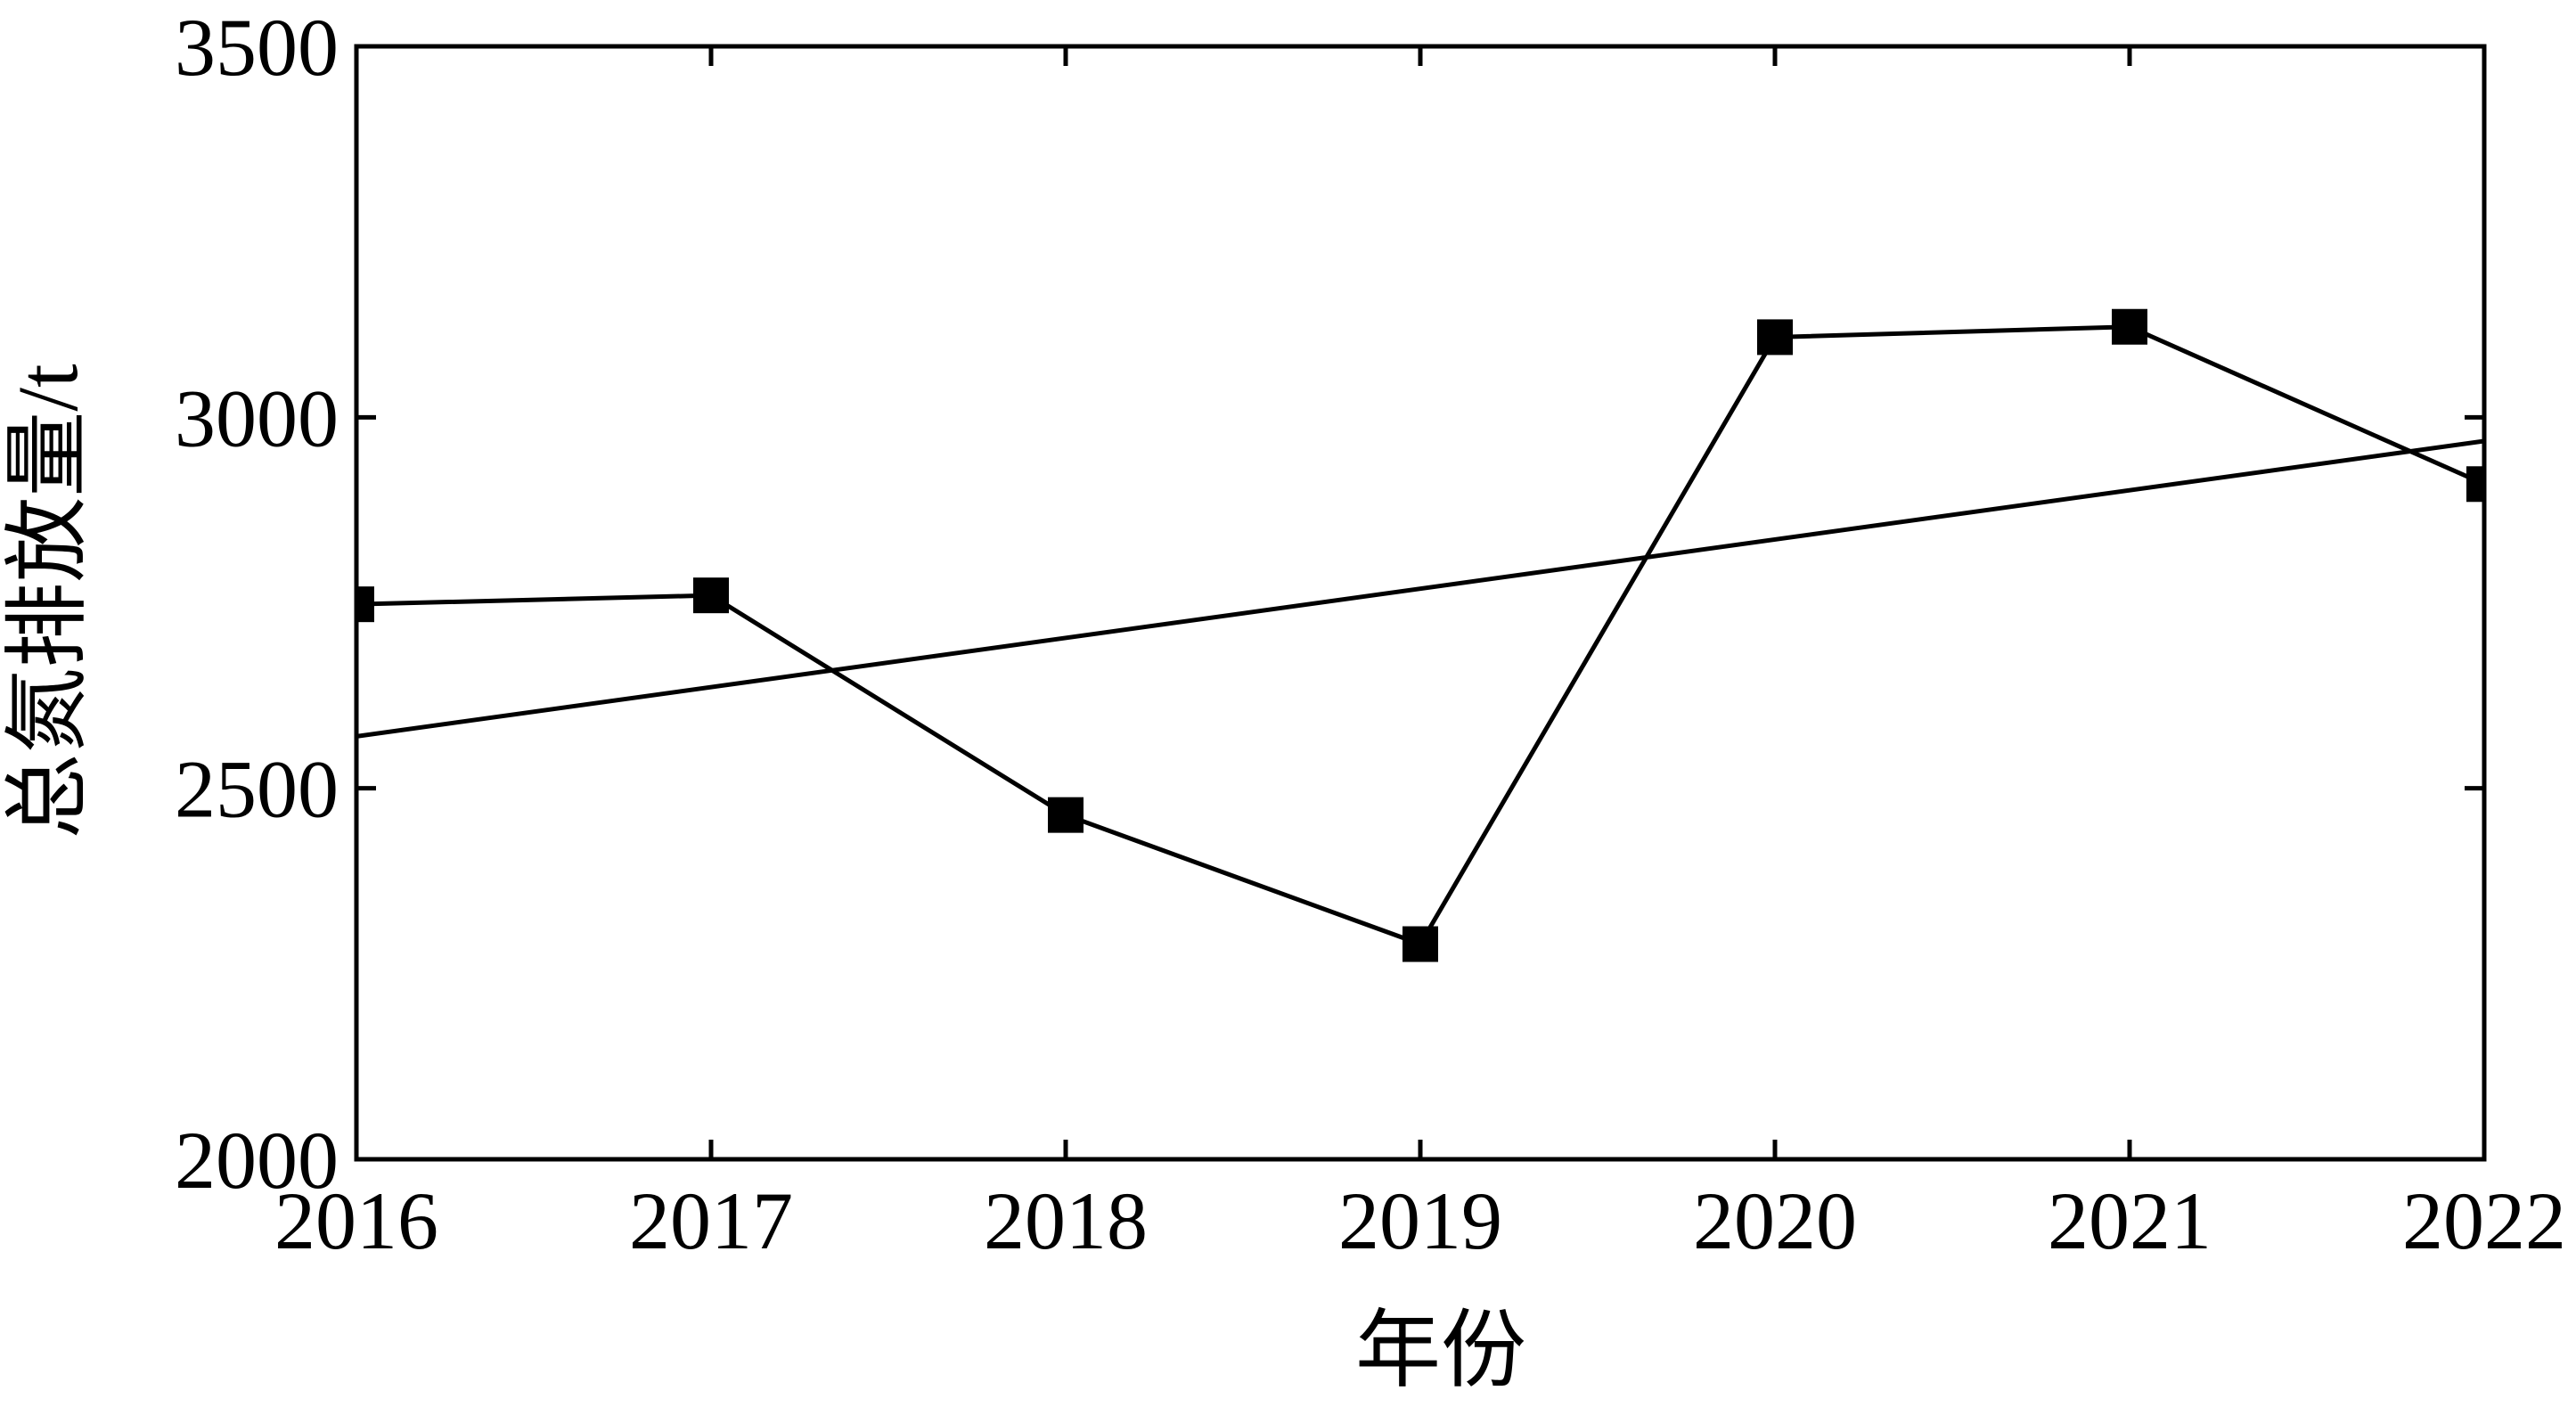 This screenshot has height=1415, width=2576. I want to click on y-tick-label: 2000, so click(257, 1161).